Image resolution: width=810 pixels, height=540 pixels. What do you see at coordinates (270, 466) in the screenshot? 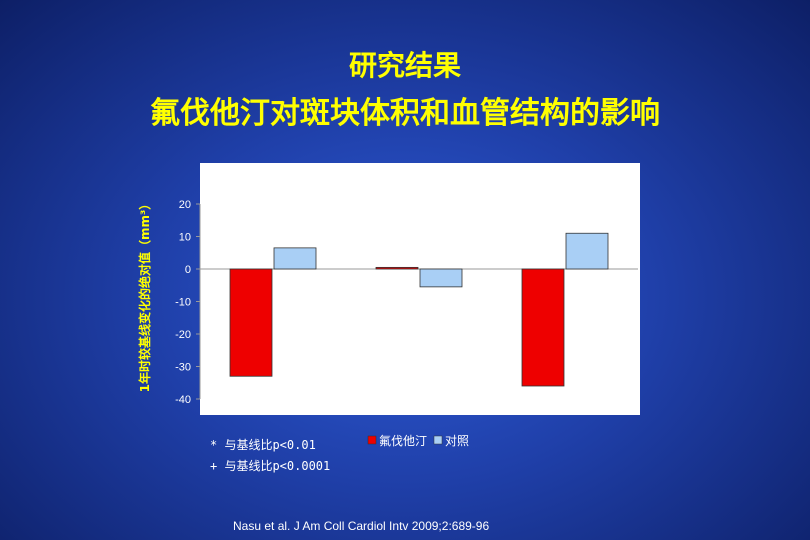
I see `significance-note-2: + 与基线比p<0.0001` at bounding box center [270, 466].